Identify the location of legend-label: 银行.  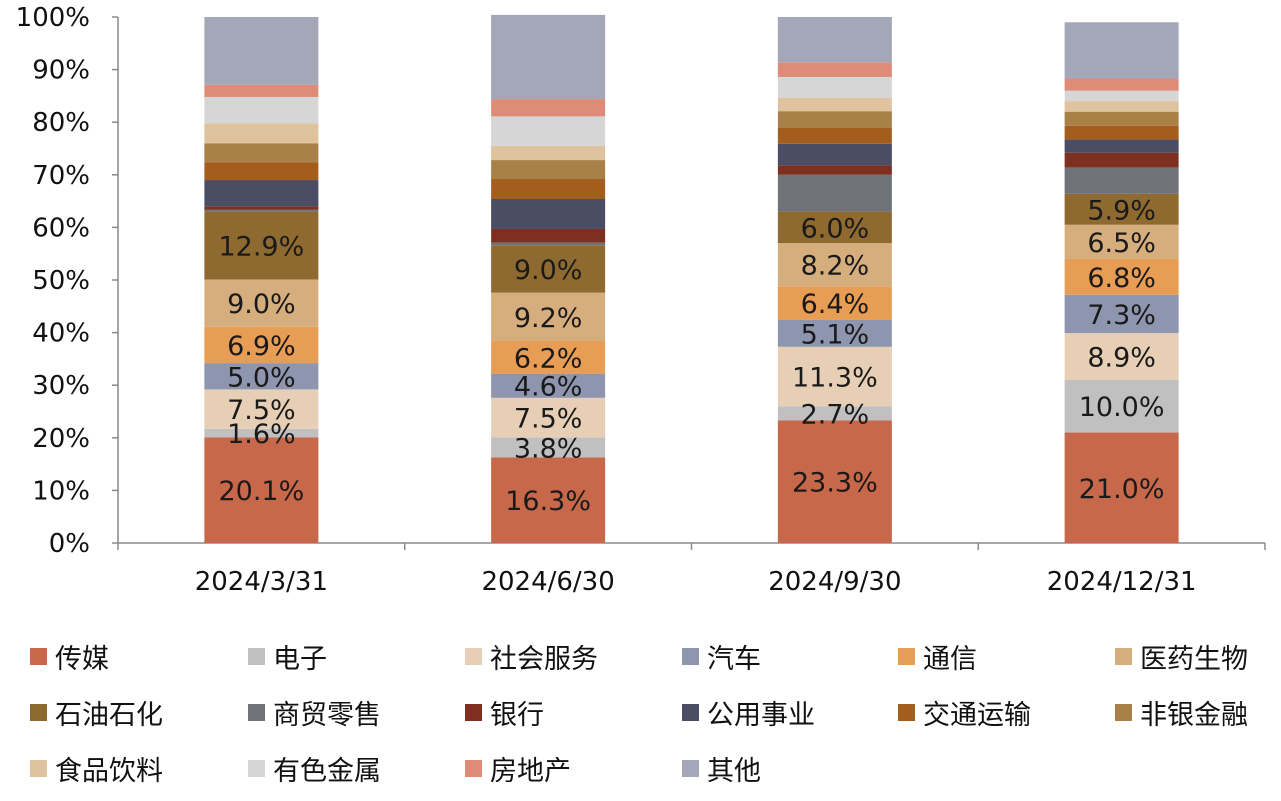
(517, 715).